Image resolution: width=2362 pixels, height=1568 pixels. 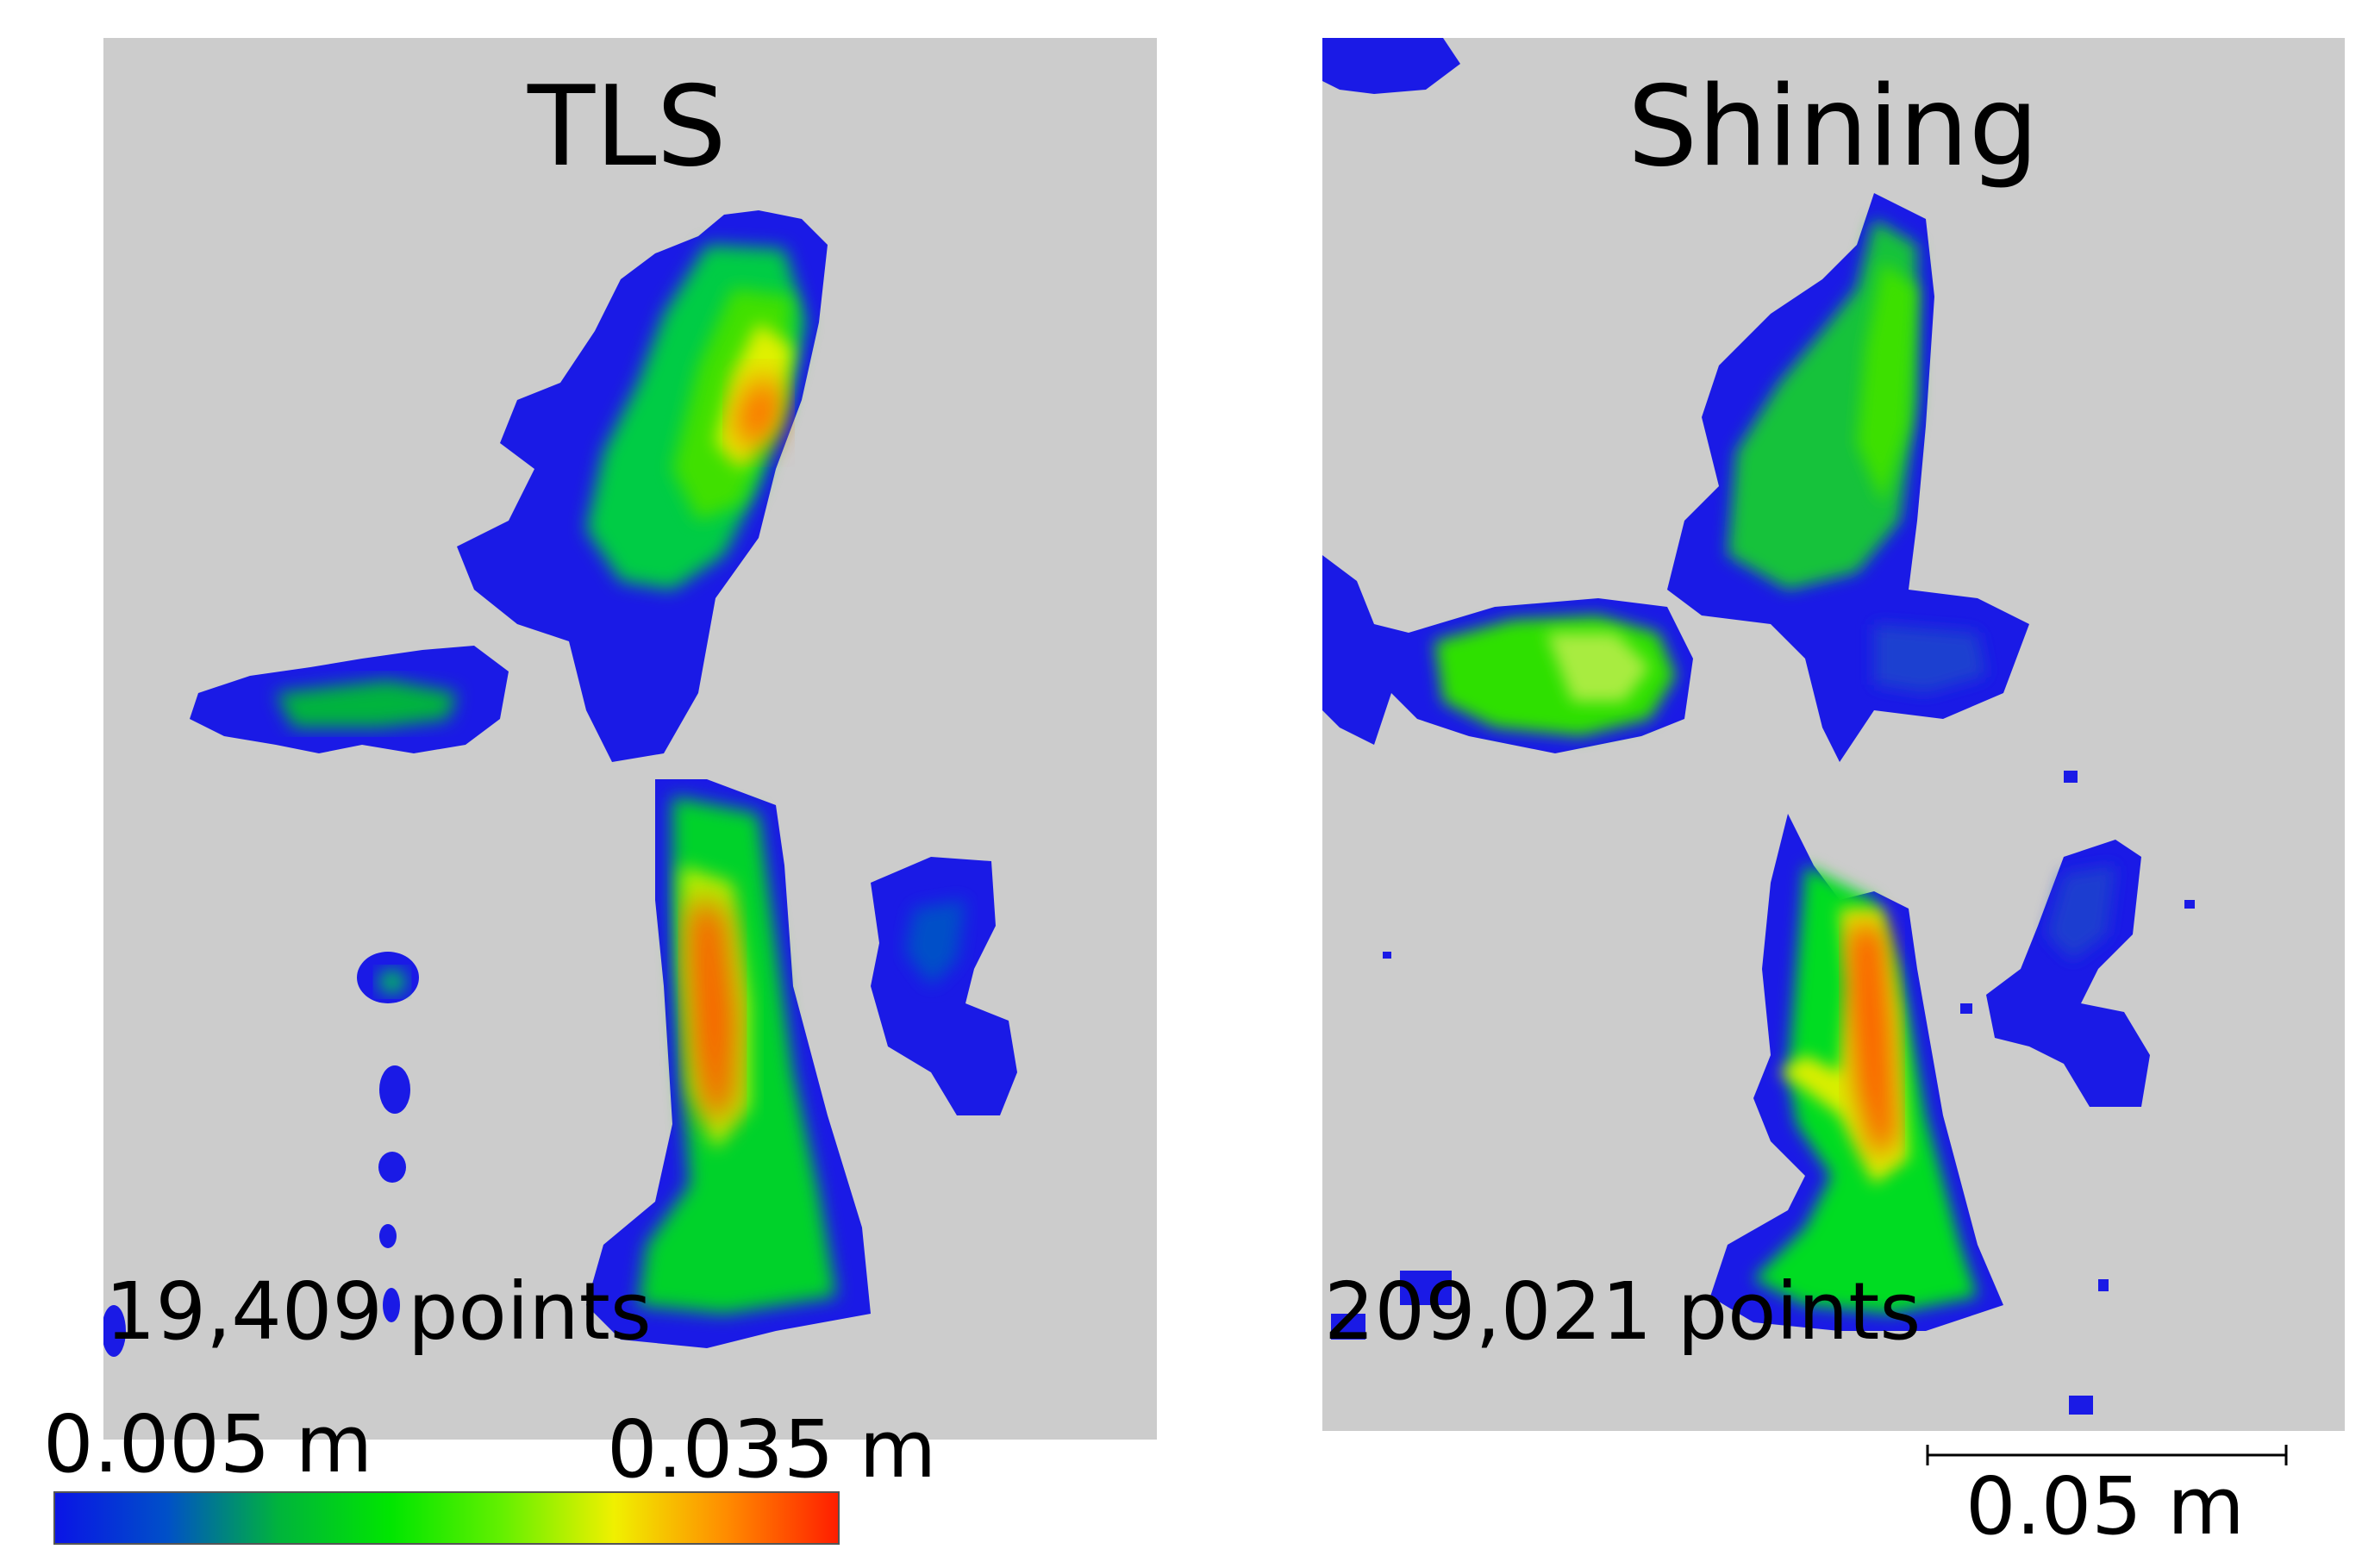 What do you see at coordinates (2105, 1506) in the screenshot?
I see `scale-bar-label: 0.05 m` at bounding box center [2105, 1506].